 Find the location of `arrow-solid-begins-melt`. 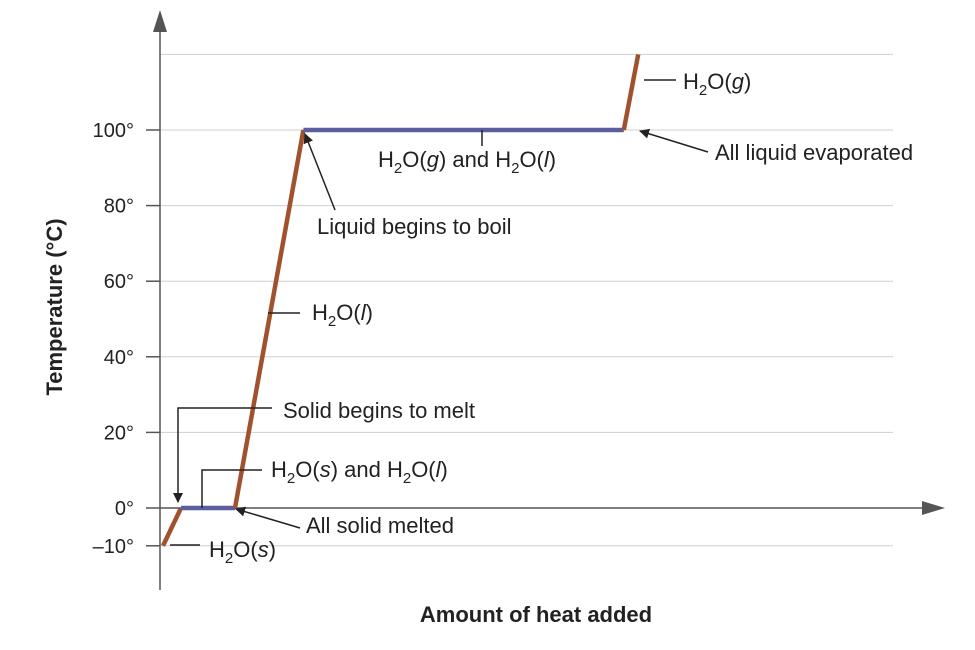

arrow-solid-begins-melt is located at coordinates (222, 455).